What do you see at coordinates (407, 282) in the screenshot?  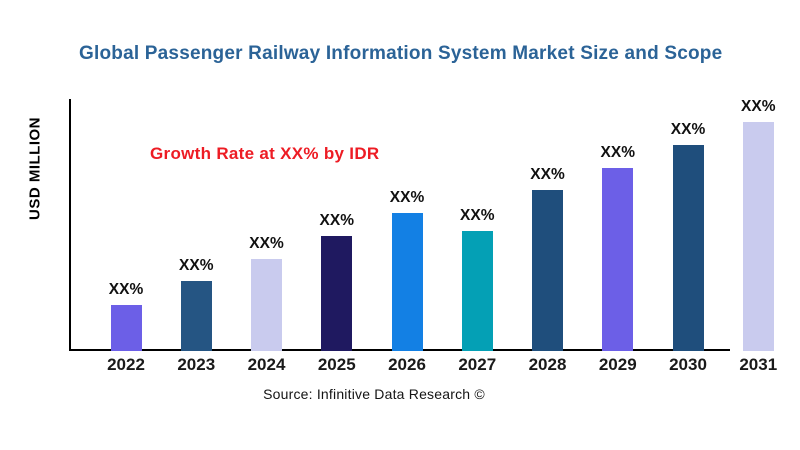 I see `bar-2026` at bounding box center [407, 282].